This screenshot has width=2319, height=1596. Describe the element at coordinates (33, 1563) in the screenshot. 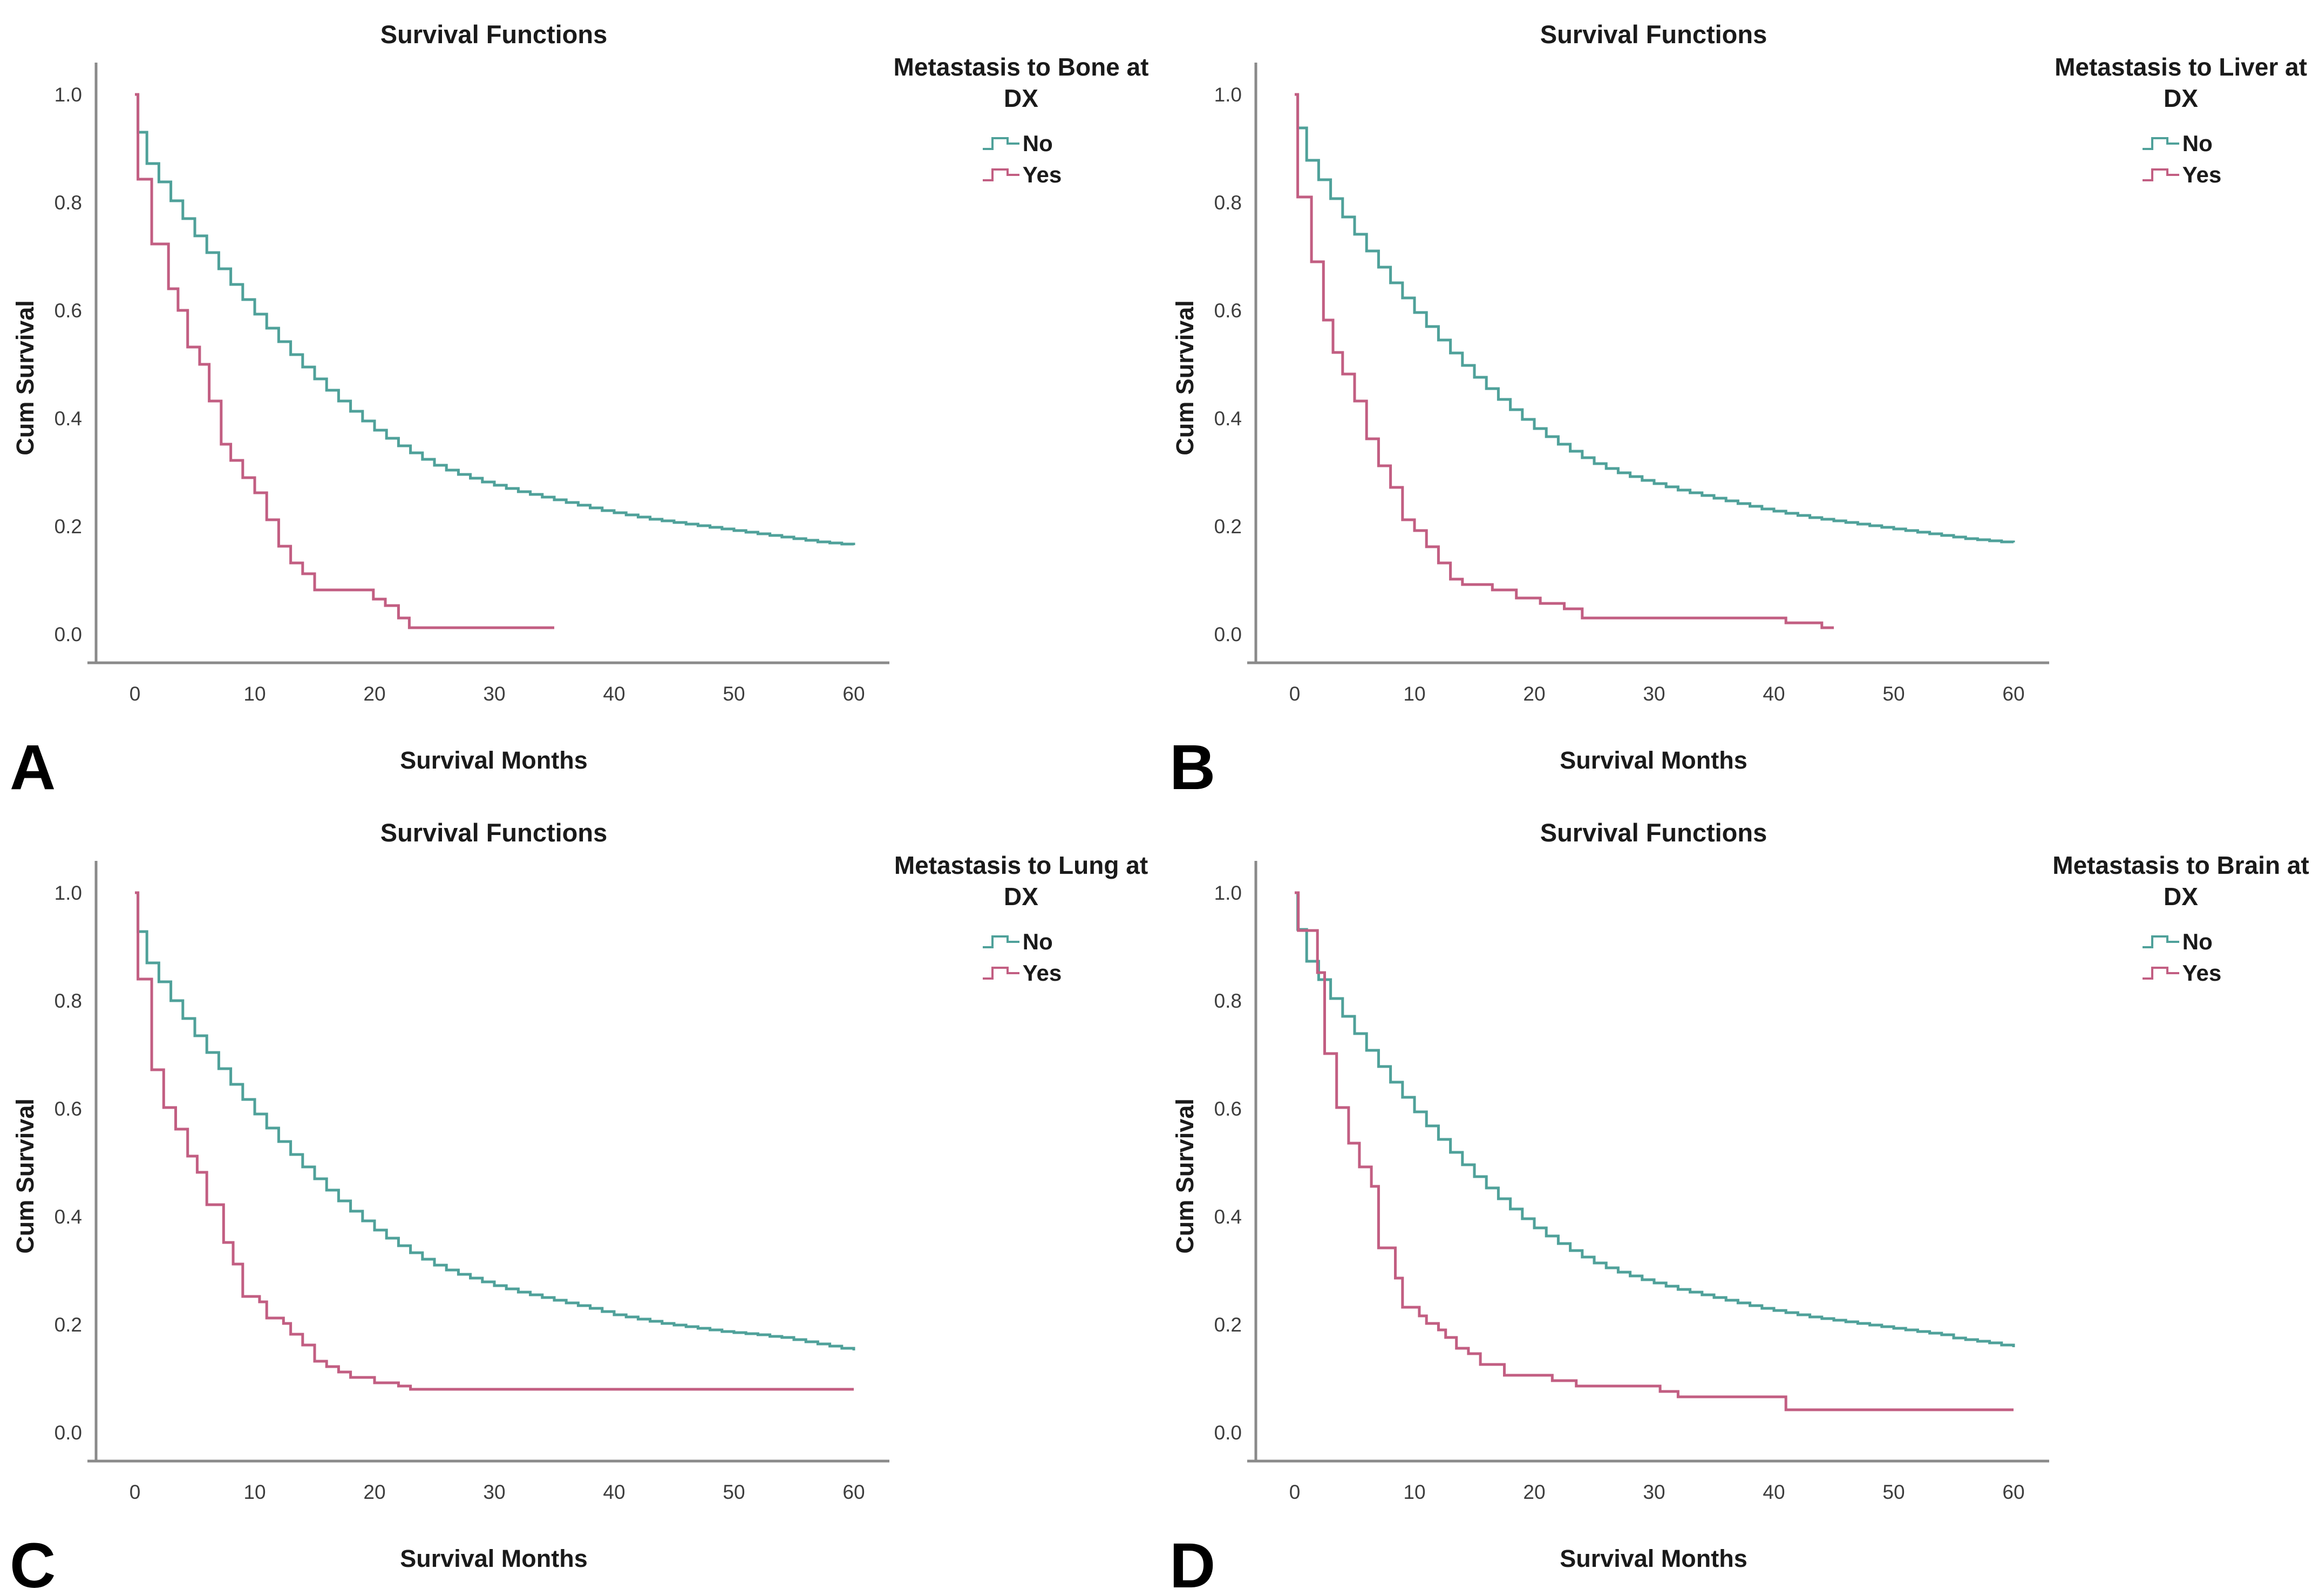

I see `panel-letter: C` at that location.